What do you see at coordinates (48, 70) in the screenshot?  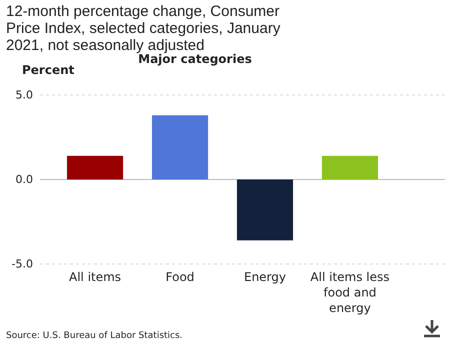 I see `y-axis-title: Percent` at bounding box center [48, 70].